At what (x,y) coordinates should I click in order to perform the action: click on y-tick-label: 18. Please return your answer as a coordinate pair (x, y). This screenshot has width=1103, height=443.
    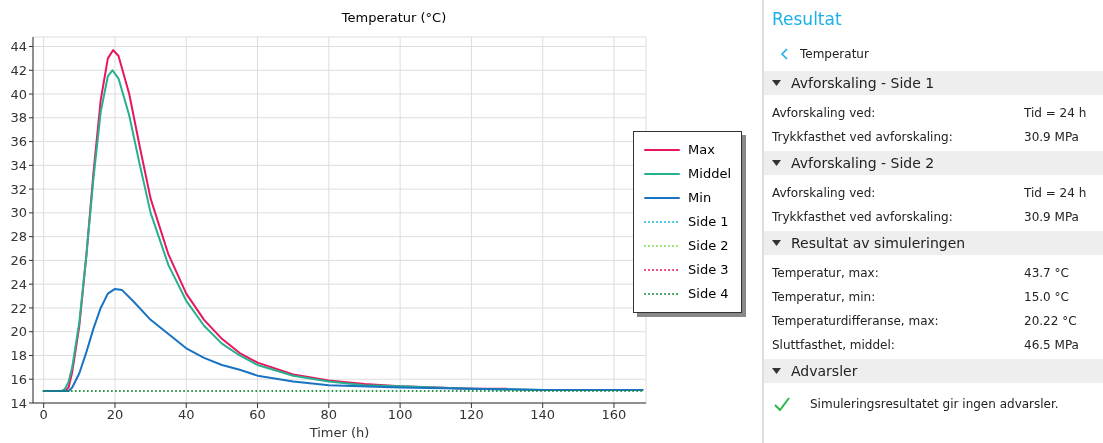
    Looking at the image, I should click on (18, 356).